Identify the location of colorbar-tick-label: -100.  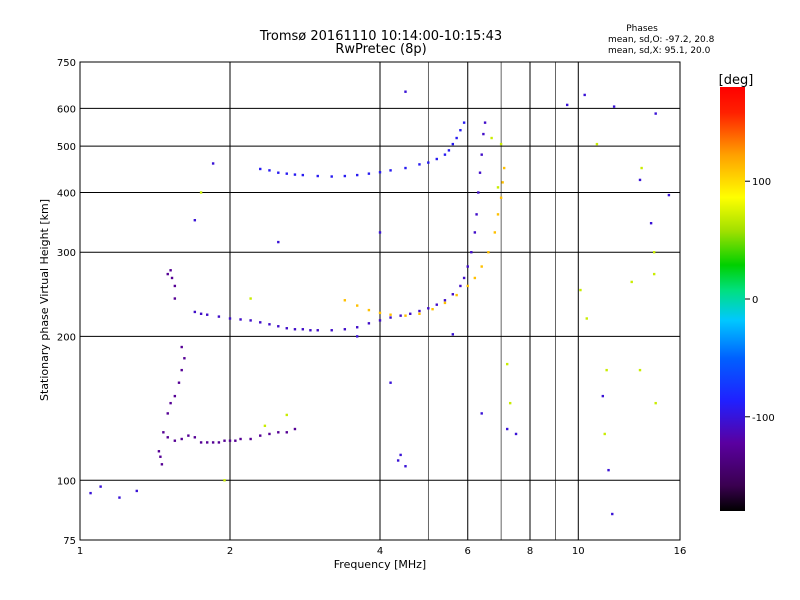
(763, 418).